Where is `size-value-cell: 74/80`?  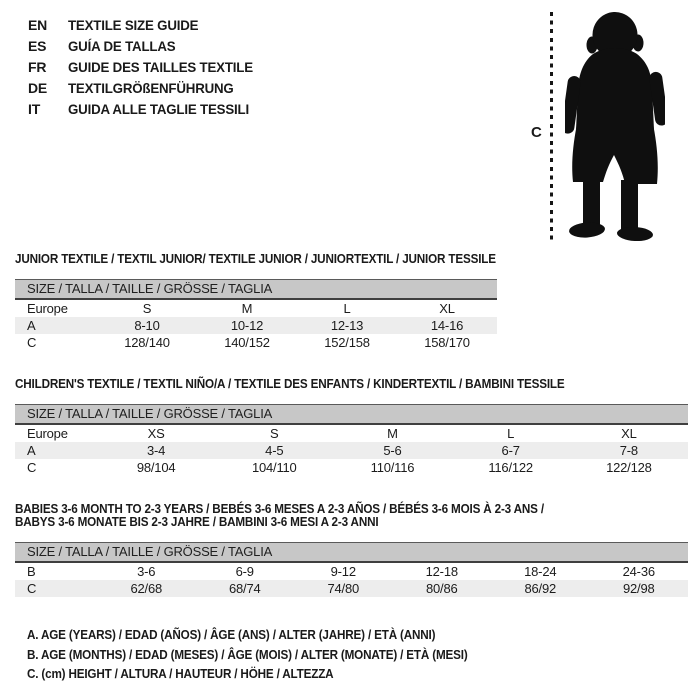
size-value-cell: 74/80 is located at coordinates (343, 588).